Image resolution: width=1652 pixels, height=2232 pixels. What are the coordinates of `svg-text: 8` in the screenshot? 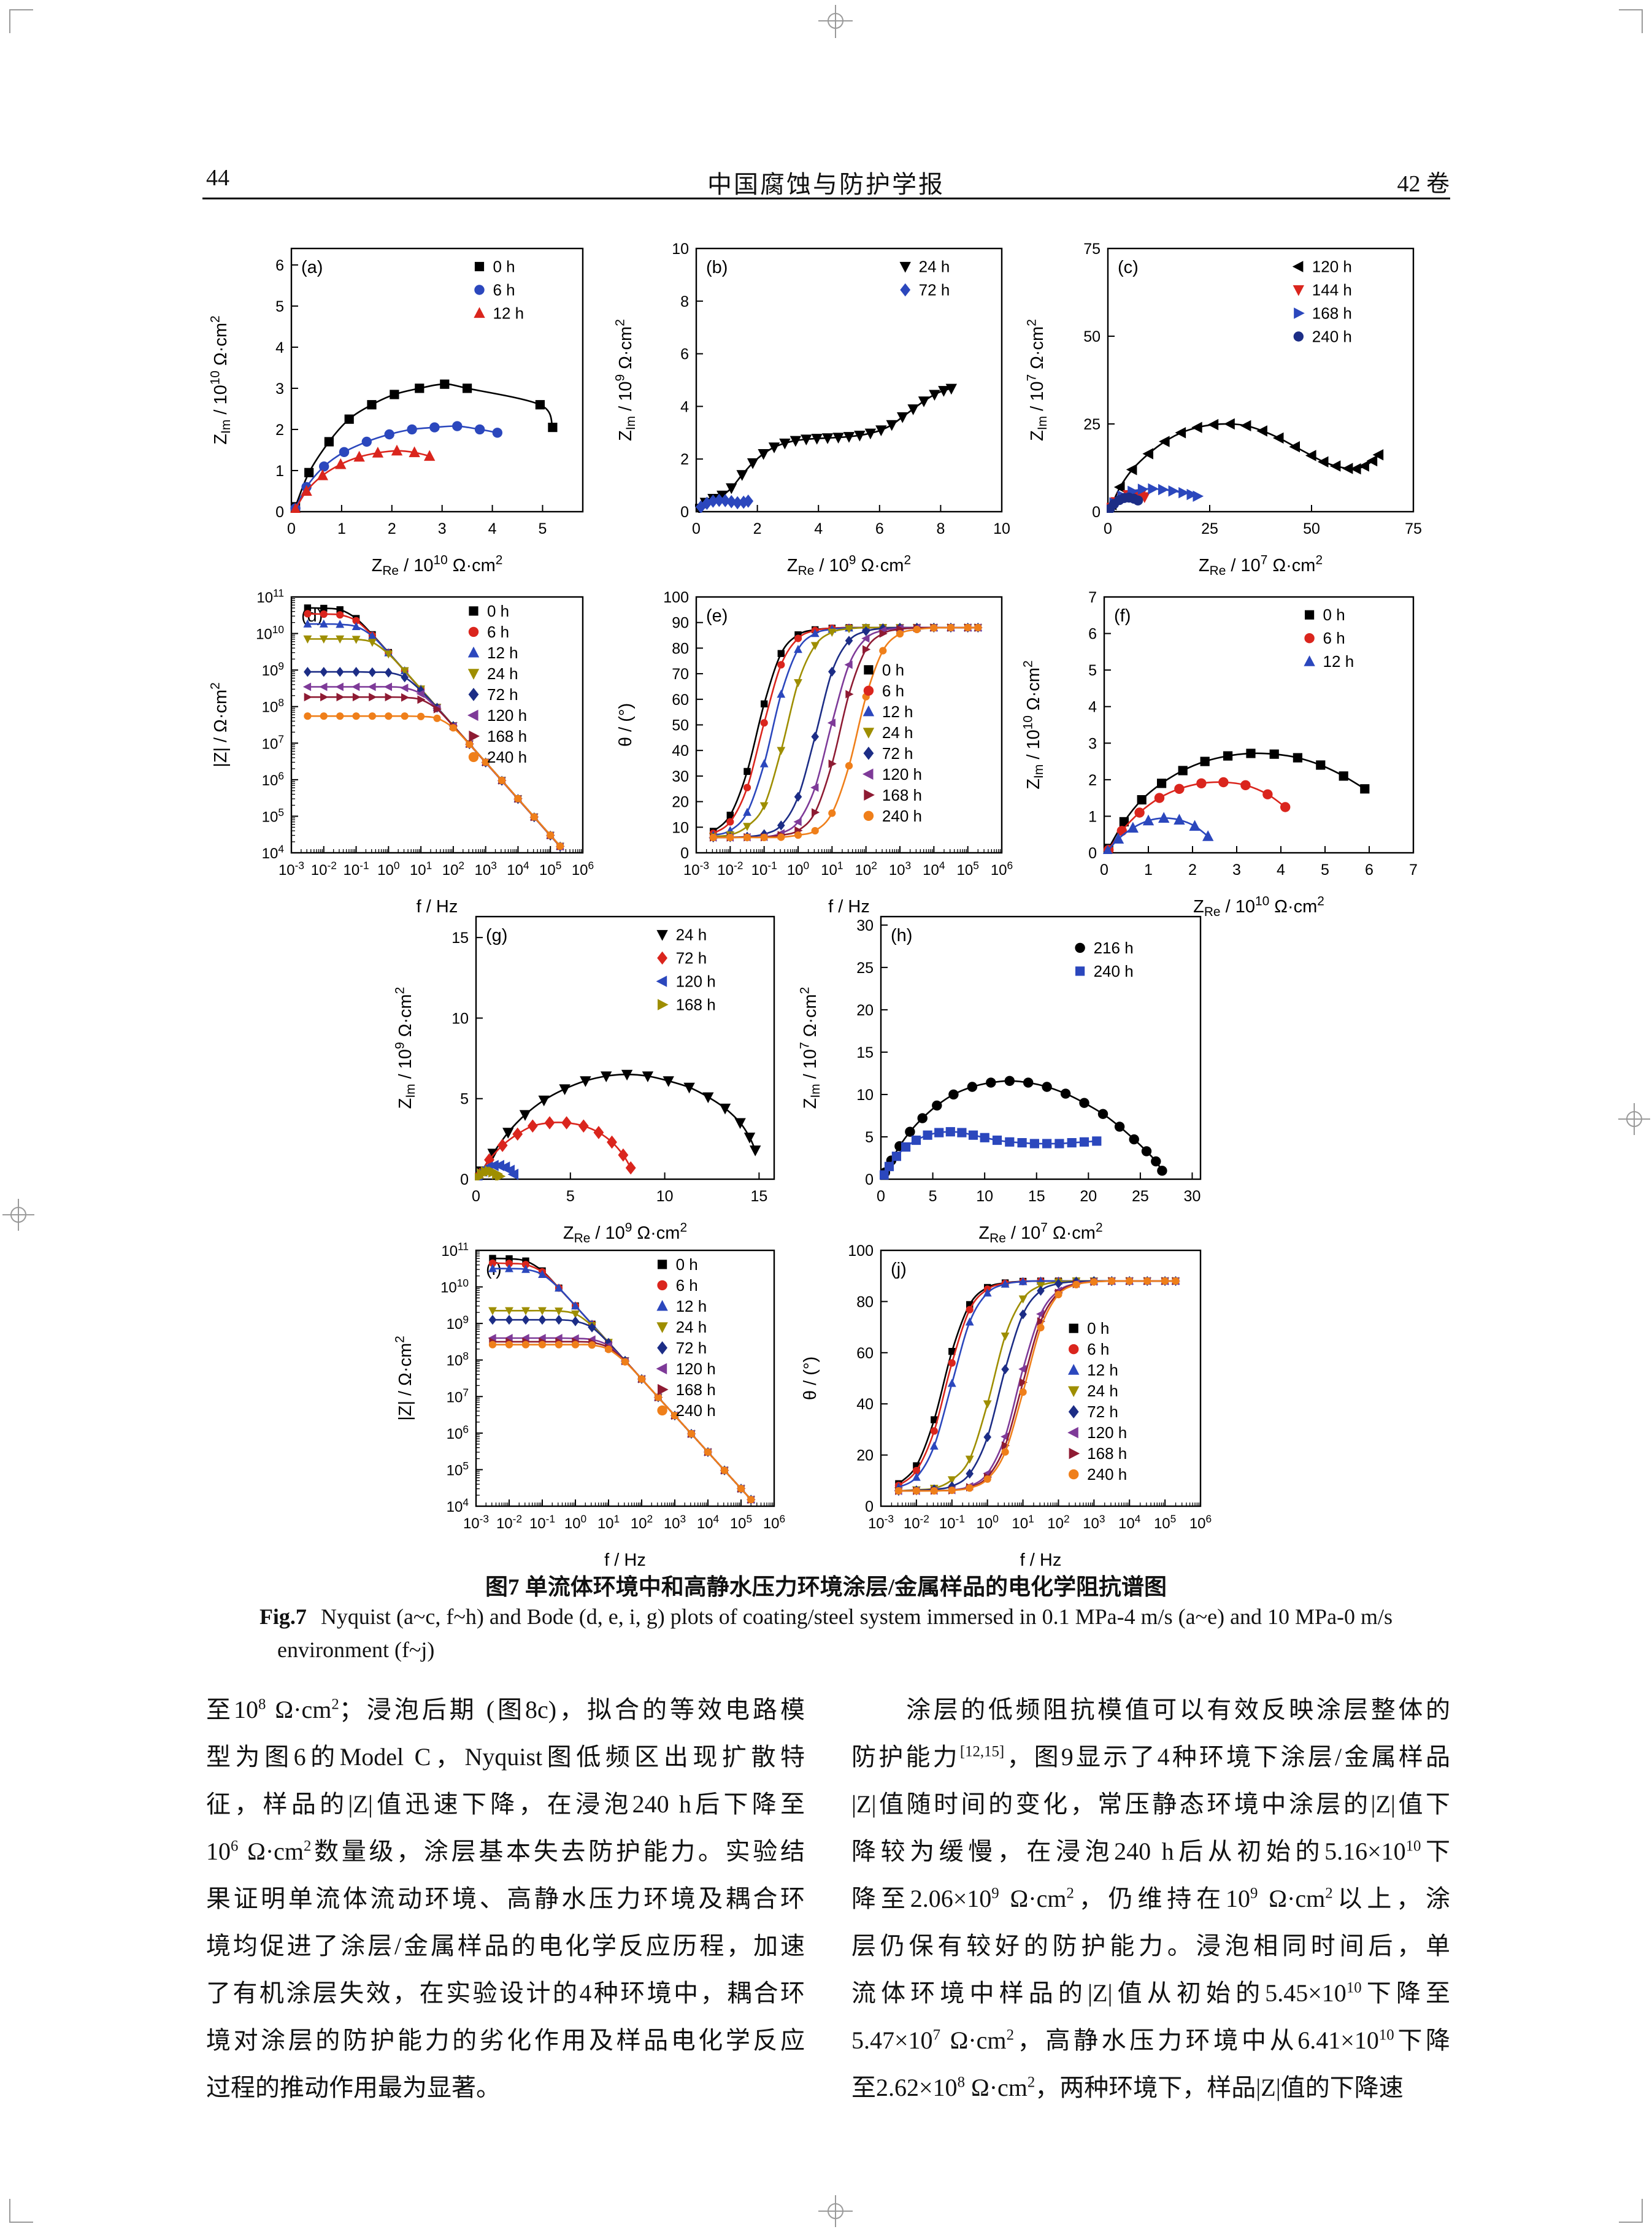 It's located at (940, 528).